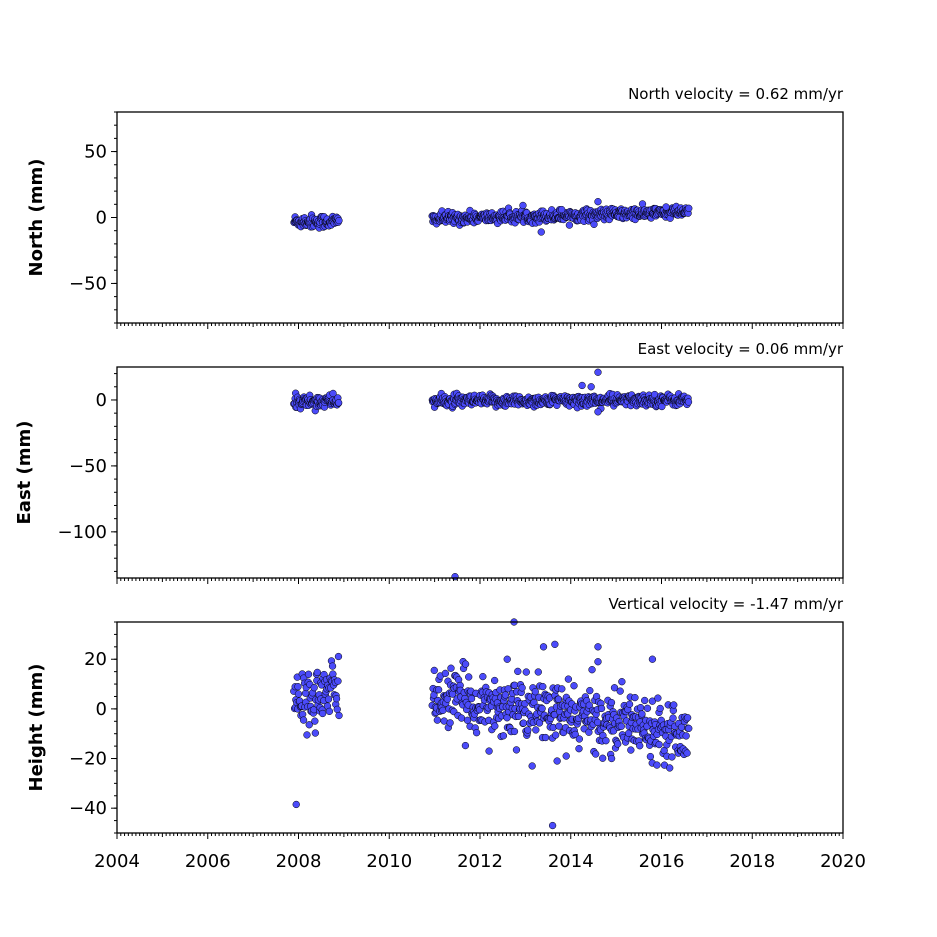  I want to click on x-tick-label: 2012, so click(480, 861).